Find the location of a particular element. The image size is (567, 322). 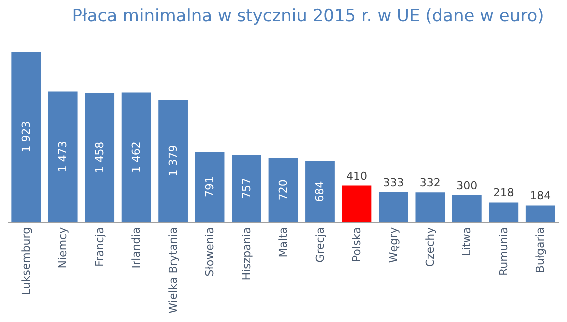

x-tick-label: Francja is located at coordinates (99, 247).